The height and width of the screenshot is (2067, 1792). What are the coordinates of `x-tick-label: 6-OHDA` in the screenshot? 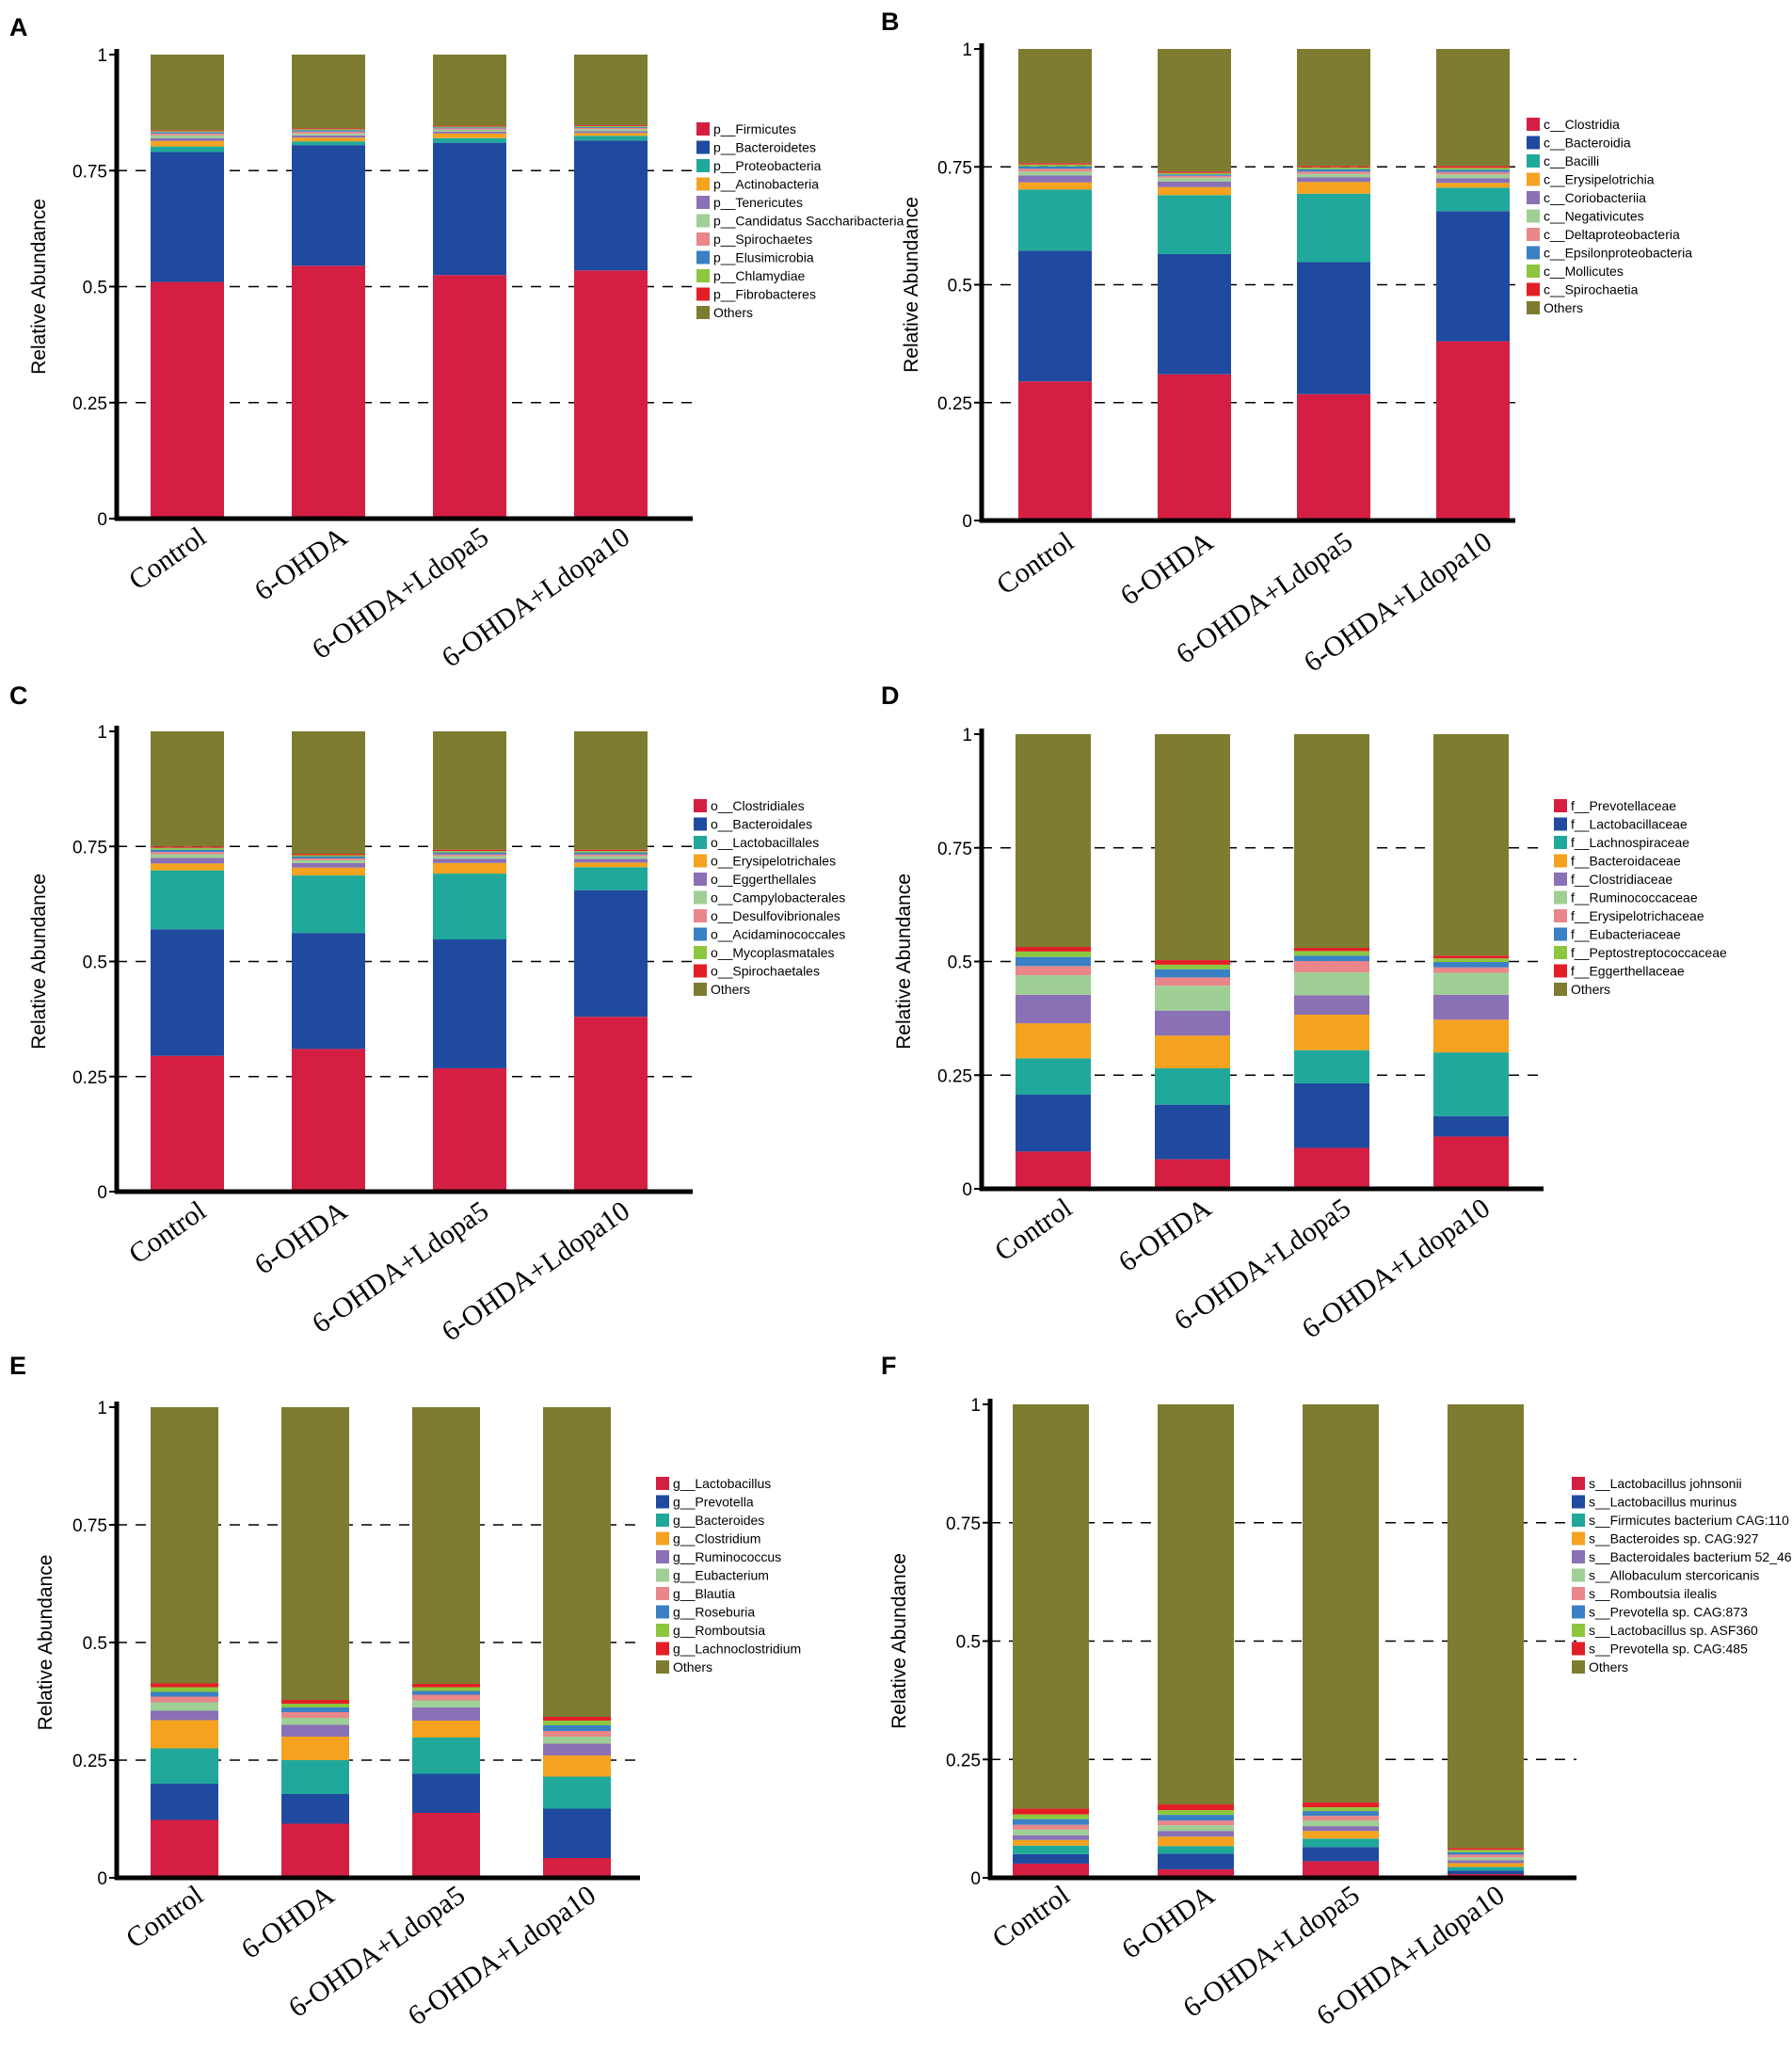 It's located at (1167, 569).